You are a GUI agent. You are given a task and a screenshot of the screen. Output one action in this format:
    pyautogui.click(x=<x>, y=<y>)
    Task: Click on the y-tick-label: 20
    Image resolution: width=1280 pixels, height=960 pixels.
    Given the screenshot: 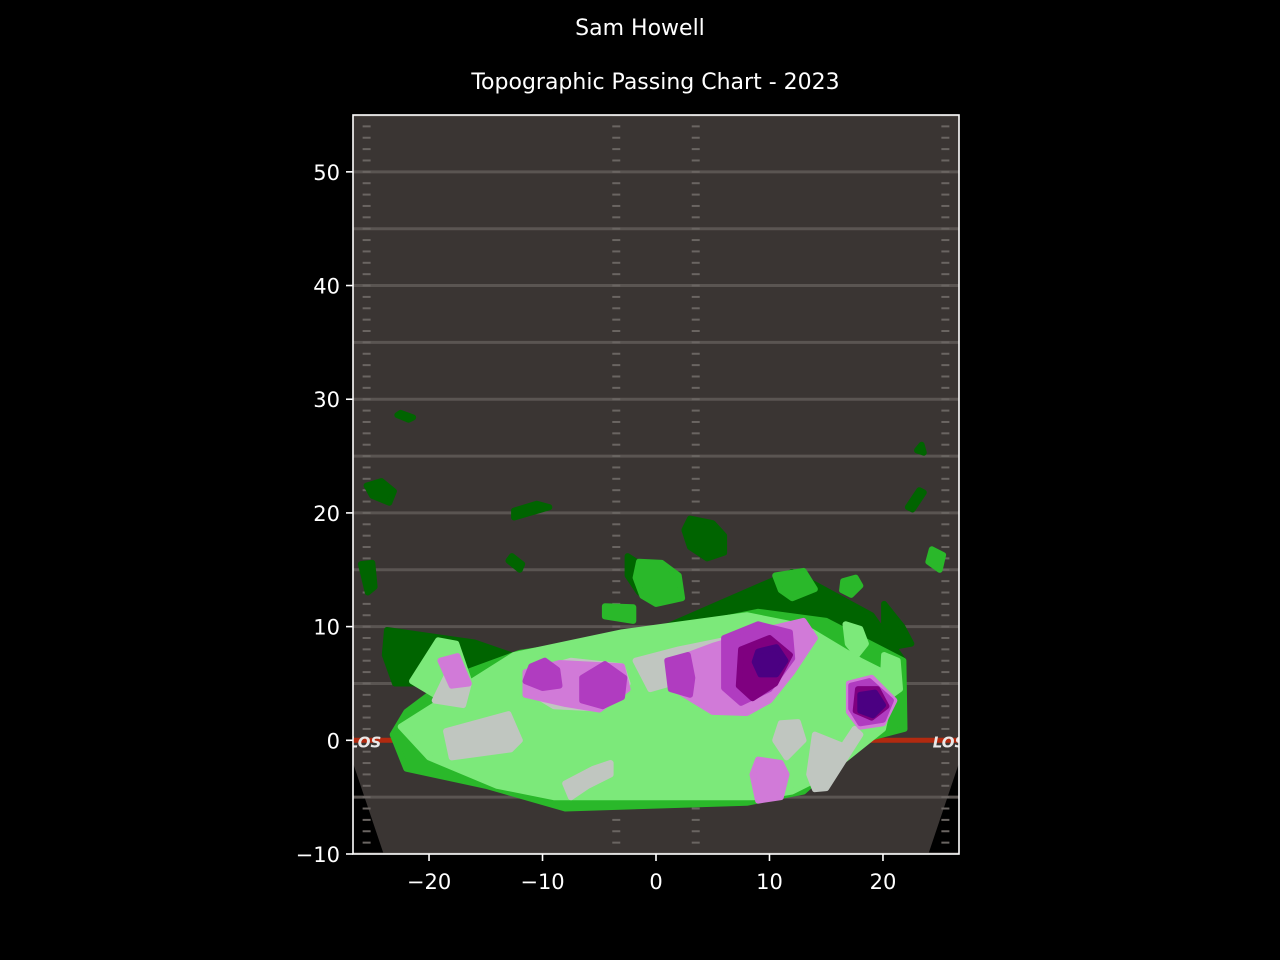 What is the action you would take?
    pyautogui.click(x=326, y=514)
    